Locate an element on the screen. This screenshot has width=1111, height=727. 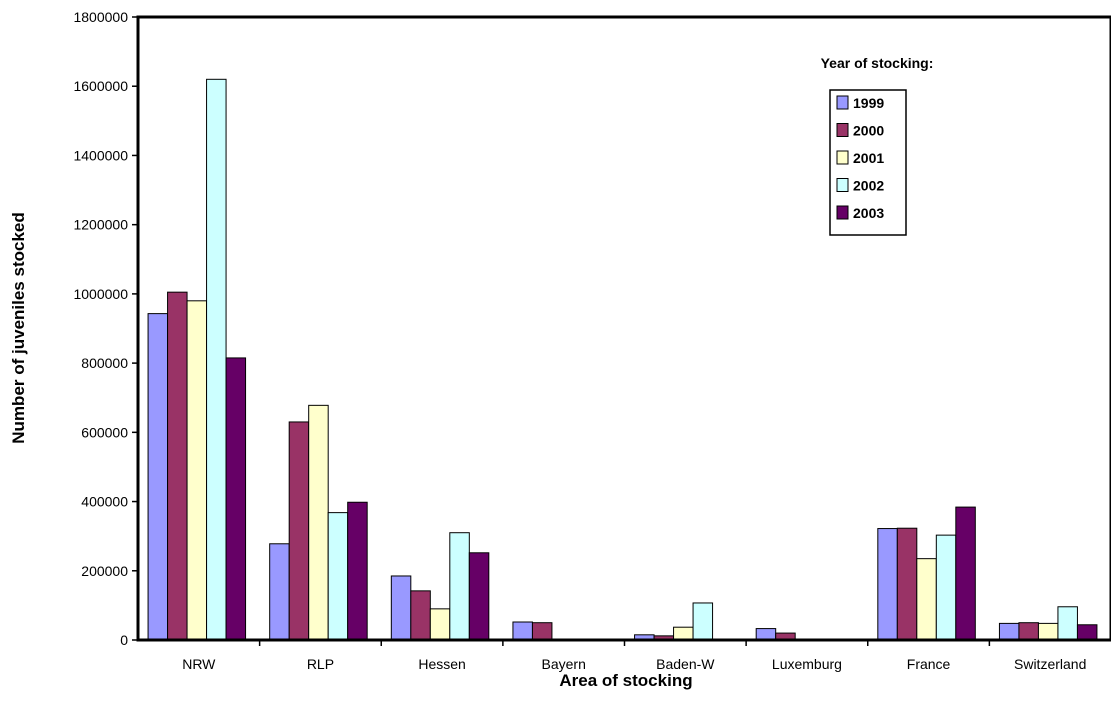
legend-swatch-1999 is located at coordinates (842, 102).